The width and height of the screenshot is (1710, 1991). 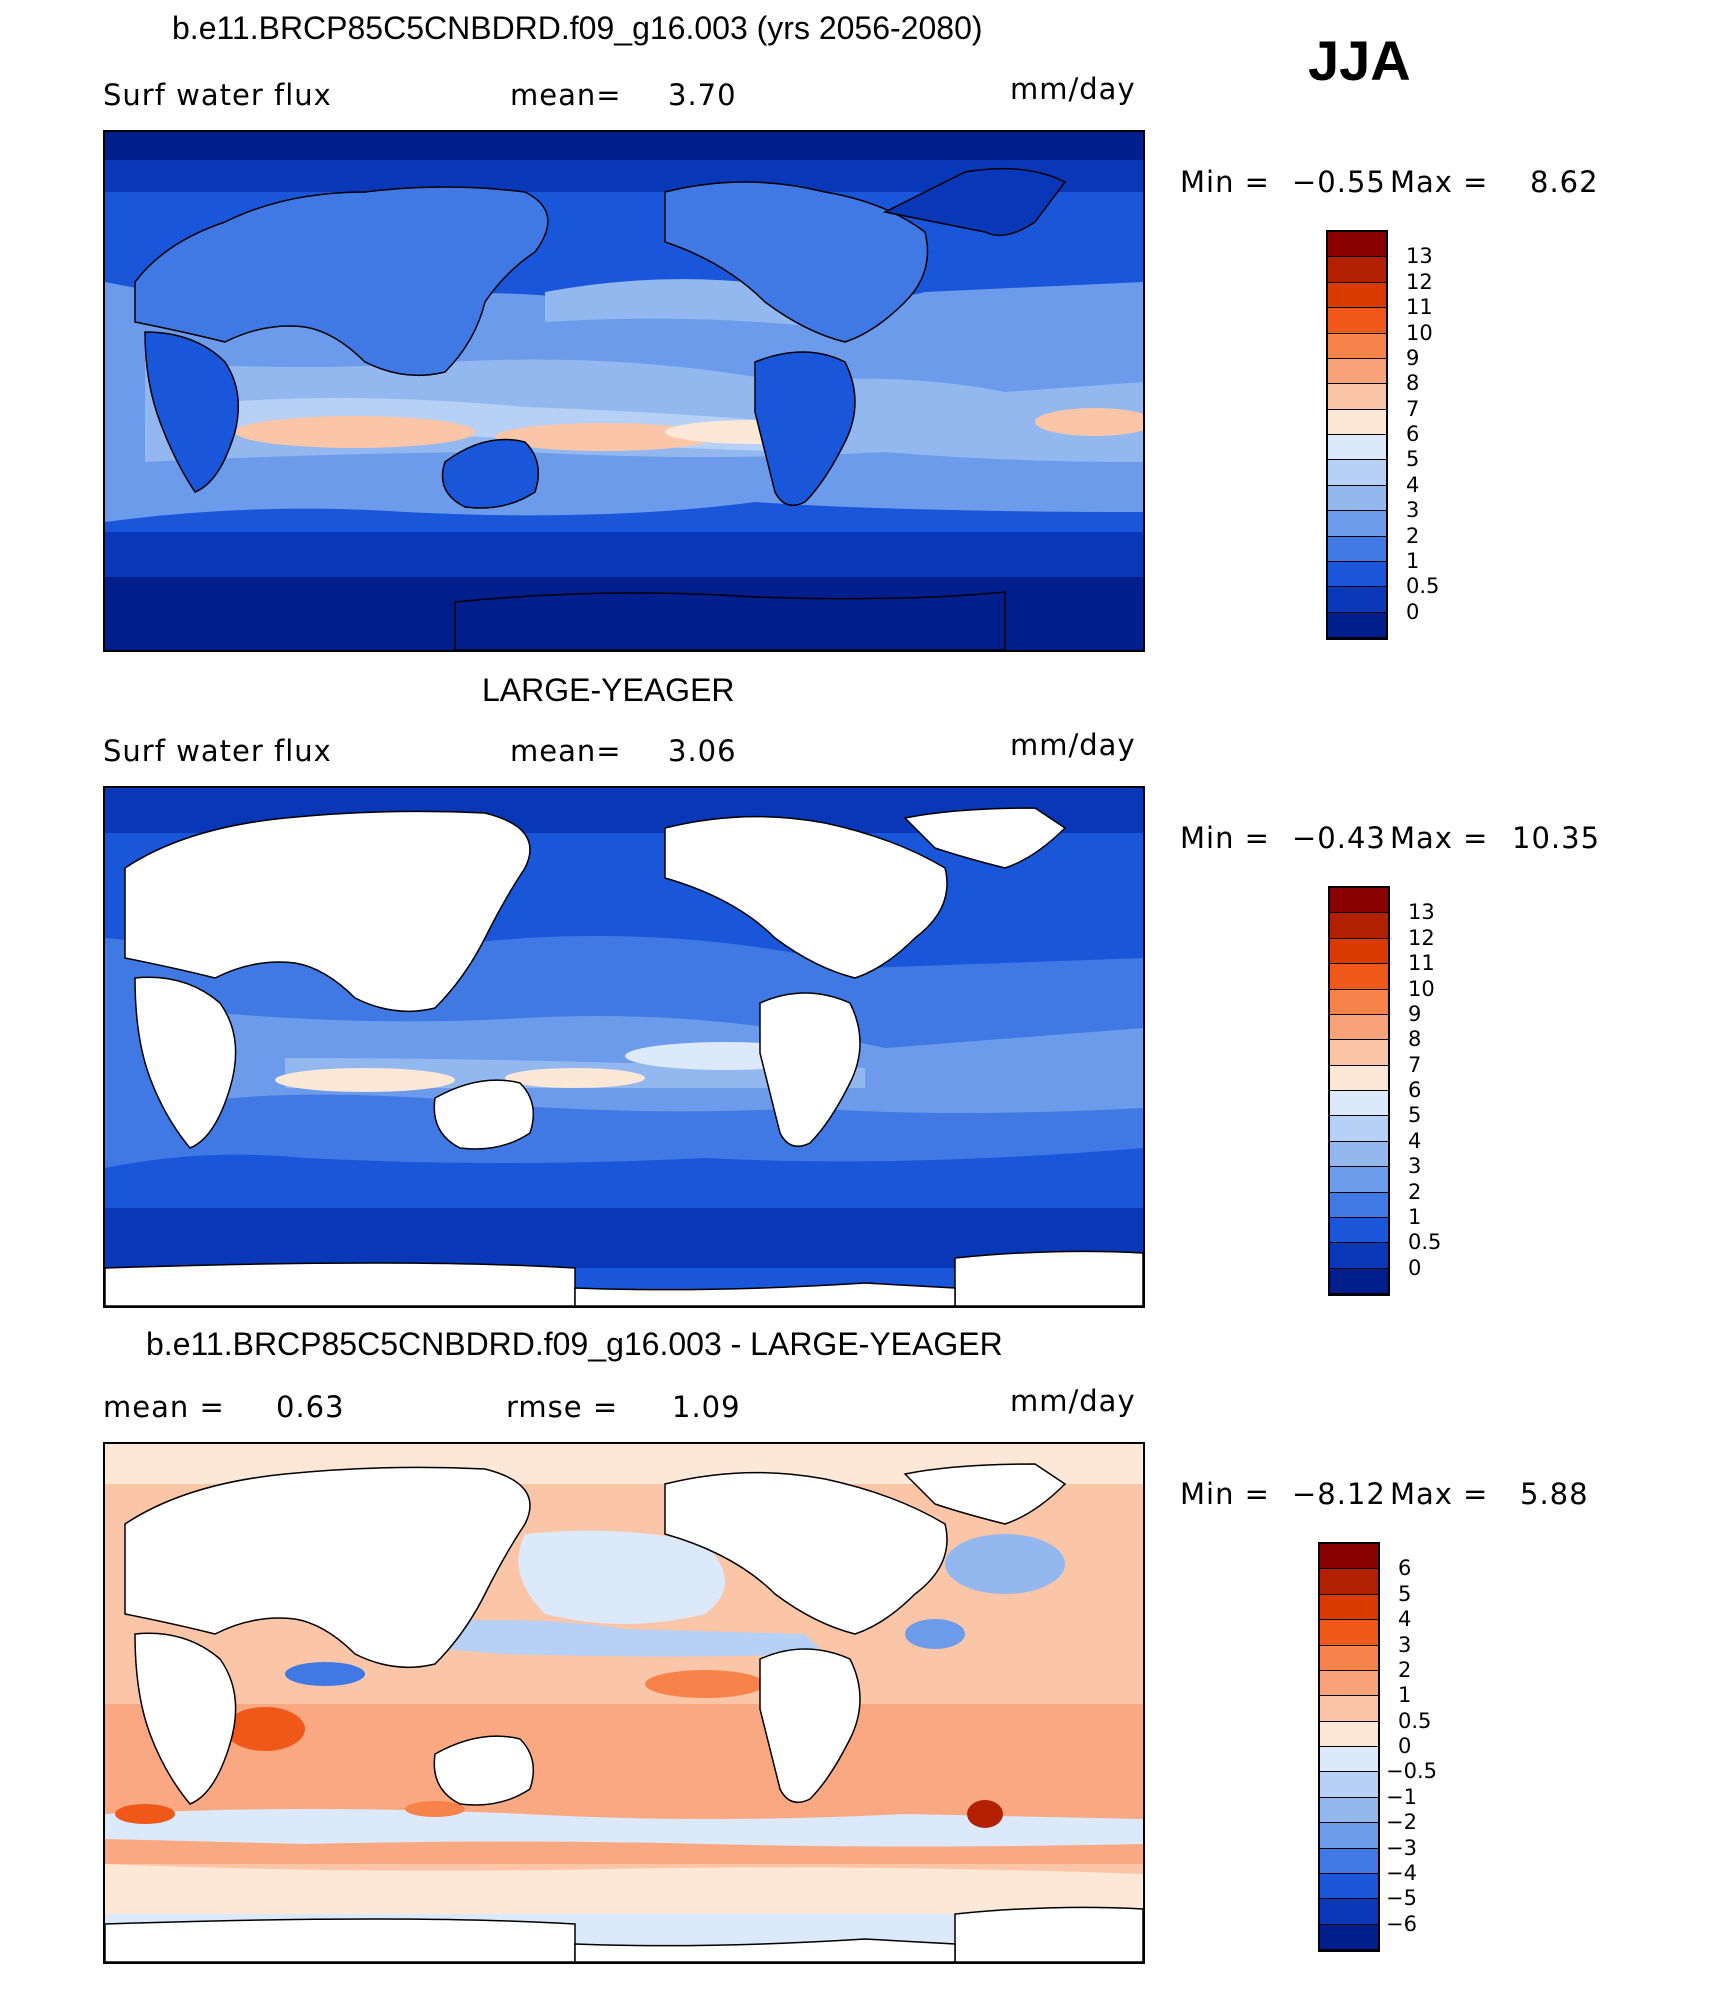 I want to click on colorbar-label: 13, so click(x=1421, y=912).